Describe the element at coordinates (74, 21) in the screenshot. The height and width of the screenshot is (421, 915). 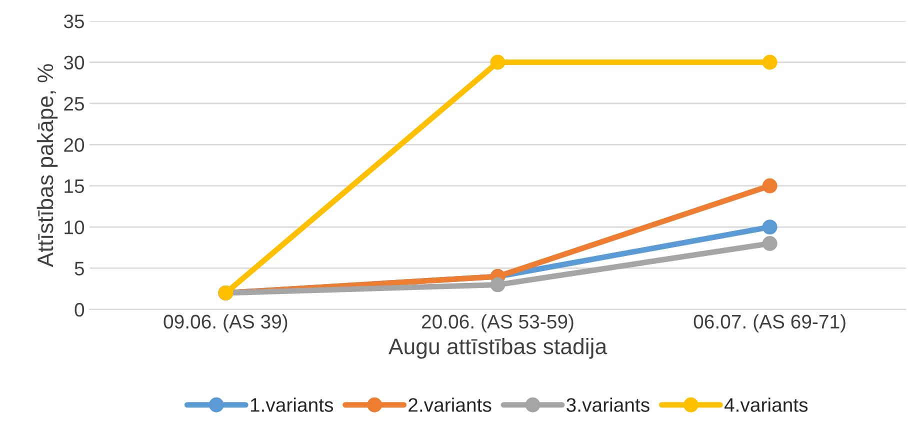
I see `y-tick-label: 35` at that location.